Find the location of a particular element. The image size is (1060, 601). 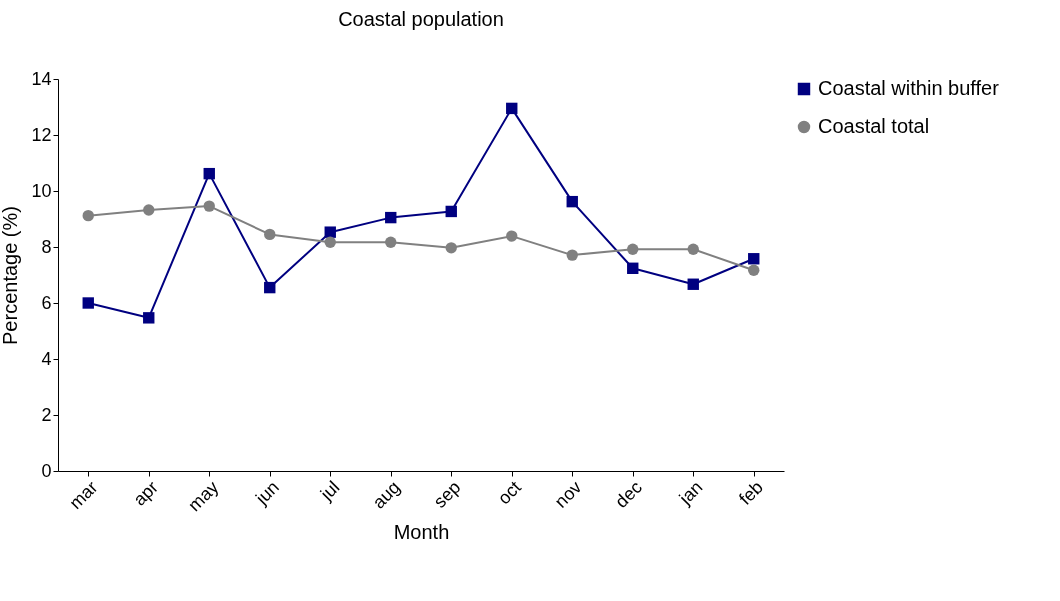

y-tick-label: 0 is located at coordinates (46, 470).